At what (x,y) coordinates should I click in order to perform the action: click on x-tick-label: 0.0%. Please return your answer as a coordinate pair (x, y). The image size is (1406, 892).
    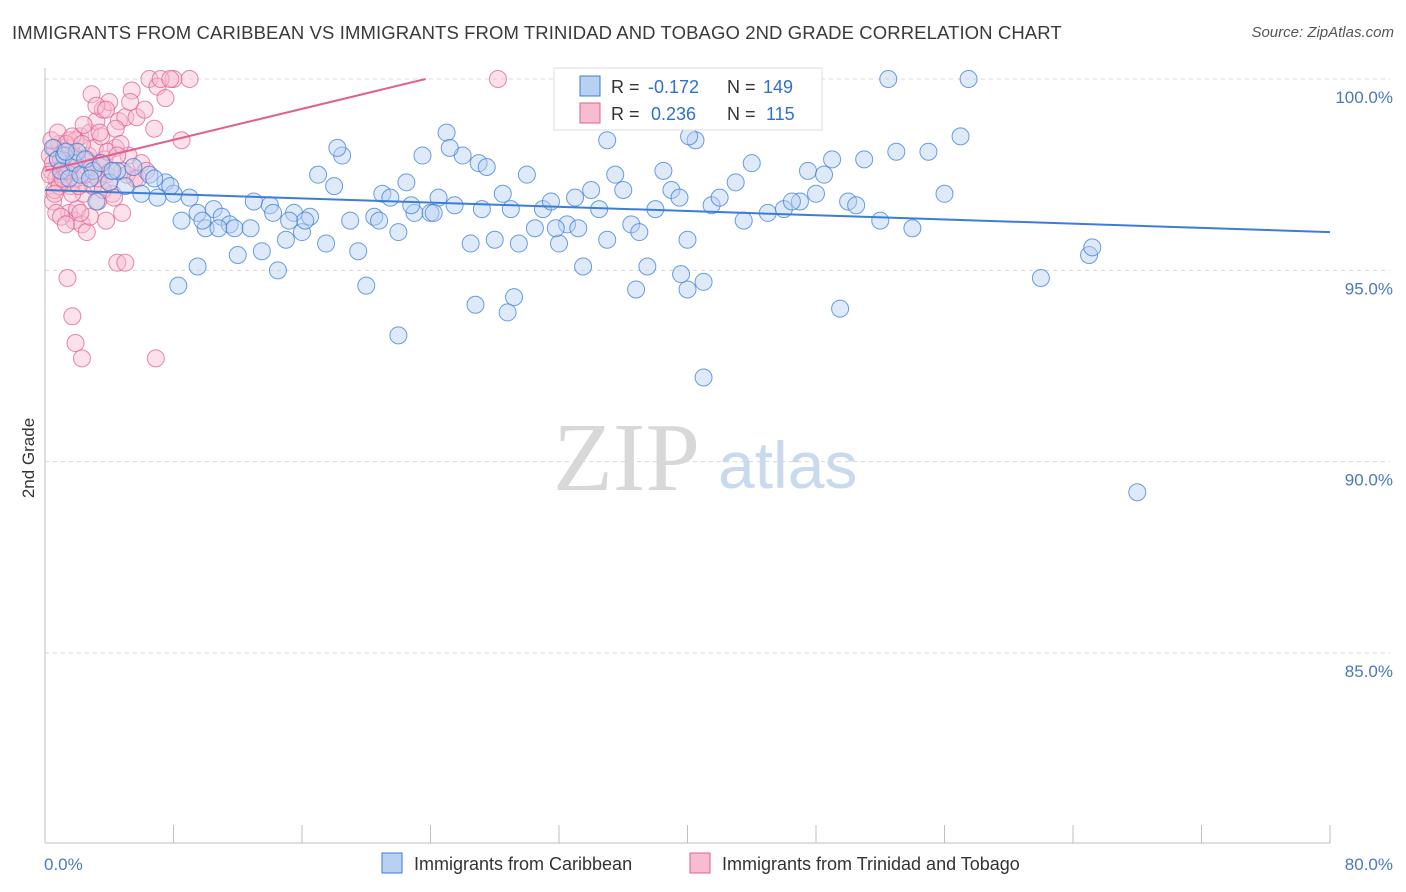
    Looking at the image, I should click on (63, 864).